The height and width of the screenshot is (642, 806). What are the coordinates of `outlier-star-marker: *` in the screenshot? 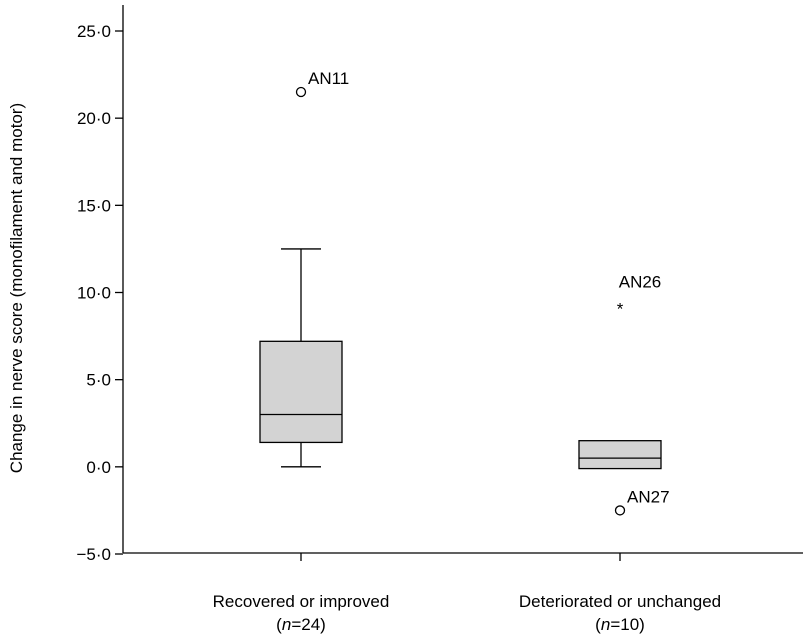 It's located at (620, 309).